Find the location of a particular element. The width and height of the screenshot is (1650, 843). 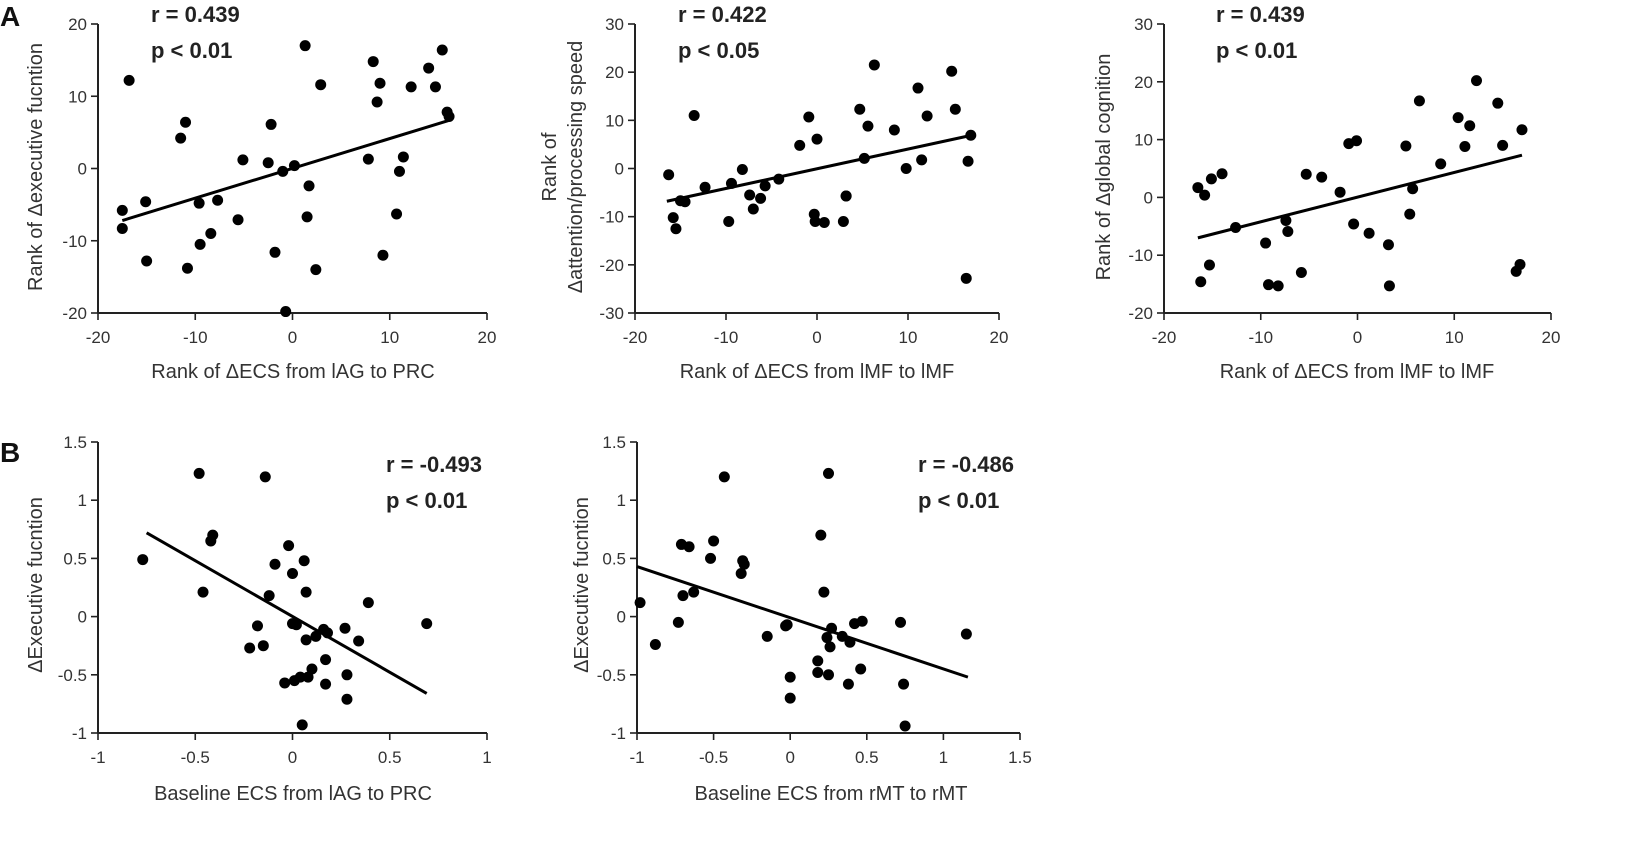

correlation-r: r = -0.486 is located at coordinates (966, 464).